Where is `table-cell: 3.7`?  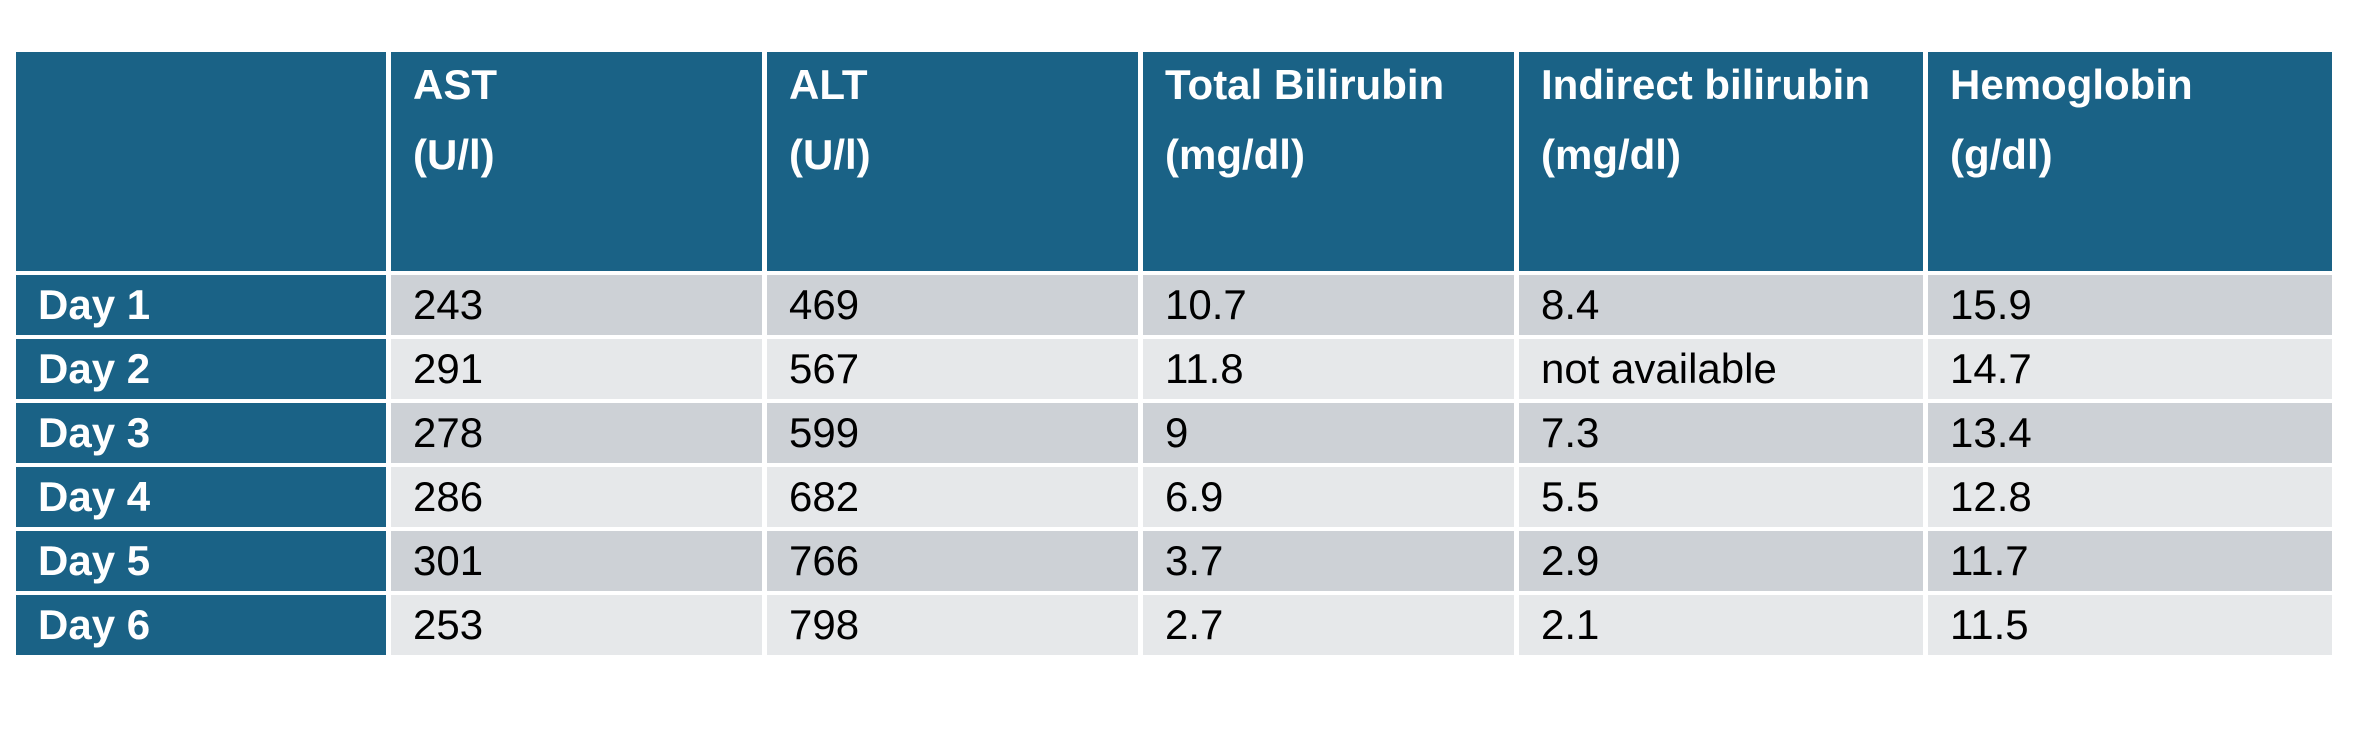 table-cell: 3.7 is located at coordinates (1328, 561).